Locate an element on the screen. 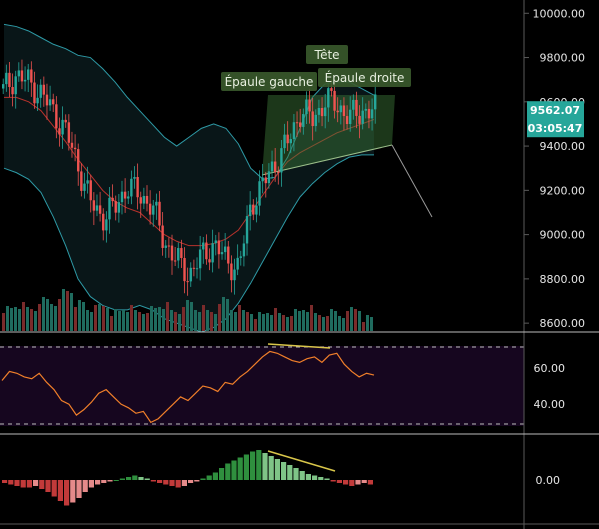 The image size is (599, 529). macd-histogram is located at coordinates (187, 478).